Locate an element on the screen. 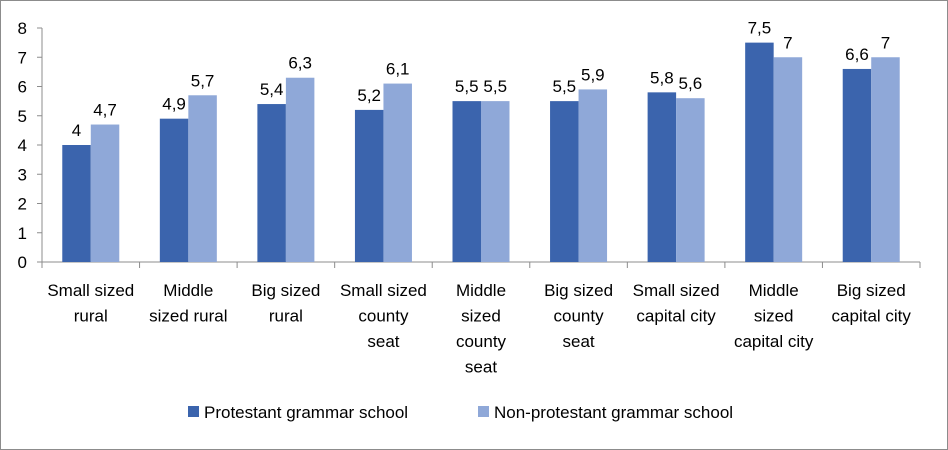  data-label: 4 is located at coordinates (76, 130).